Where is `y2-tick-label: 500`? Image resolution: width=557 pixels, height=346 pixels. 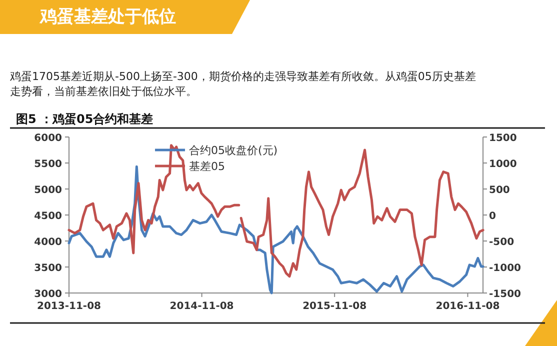 y2-tick-label: 500 is located at coordinates (499, 190).